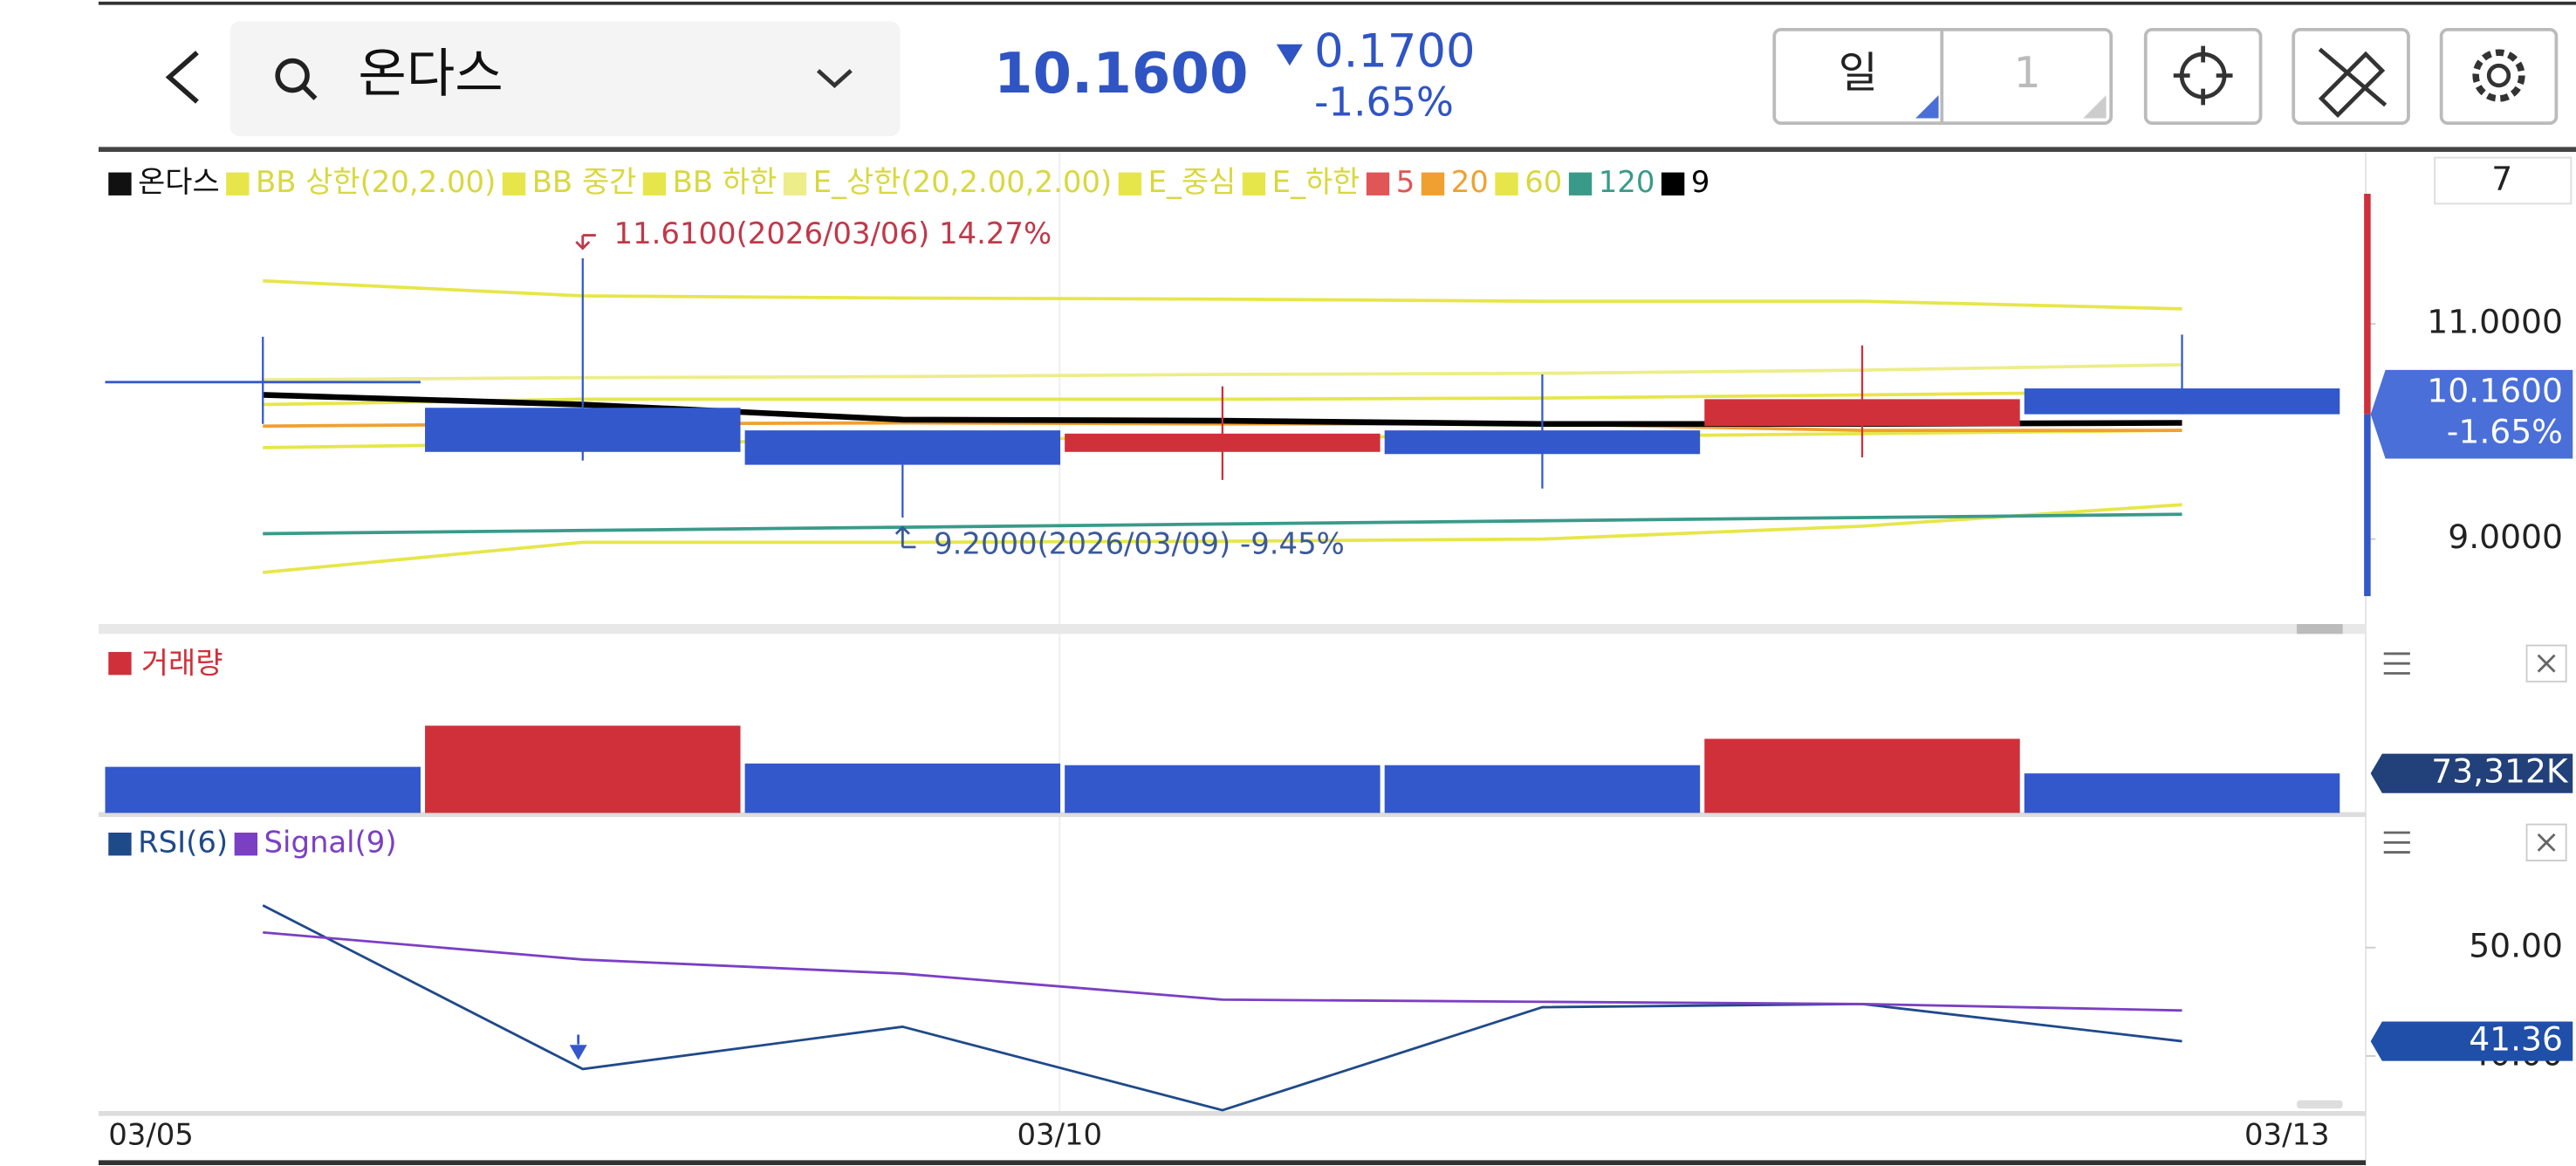 The height and width of the screenshot is (1166, 2576). Describe the element at coordinates (1470, 182) in the screenshot. I see `legend-label: 20` at that location.